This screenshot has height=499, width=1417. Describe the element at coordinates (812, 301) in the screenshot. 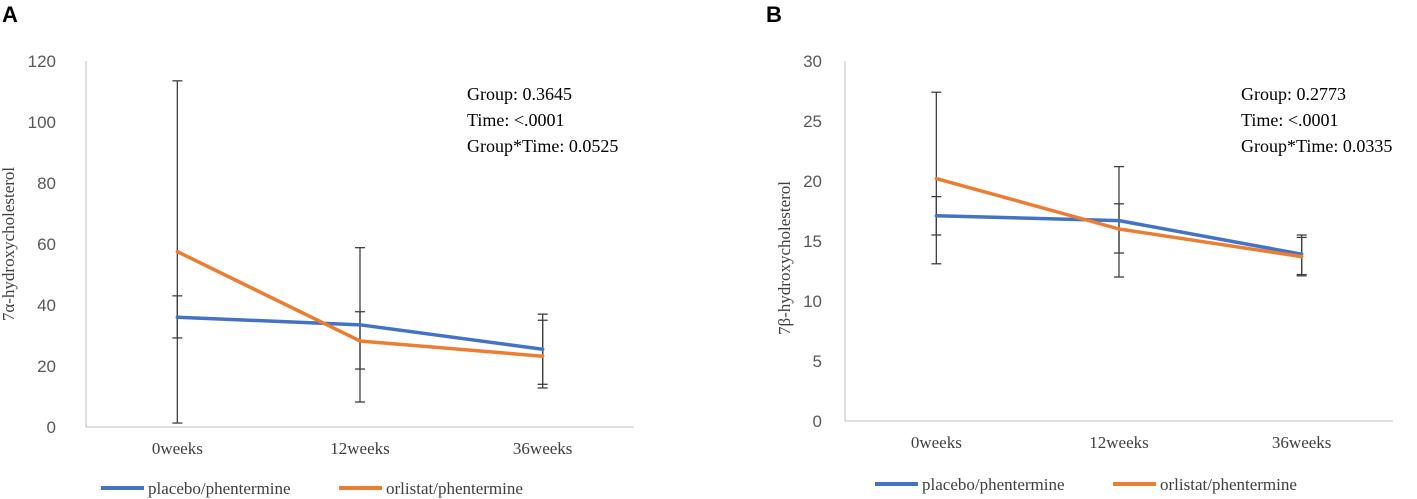

I see `panel-b-y-tick-label: 10` at that location.